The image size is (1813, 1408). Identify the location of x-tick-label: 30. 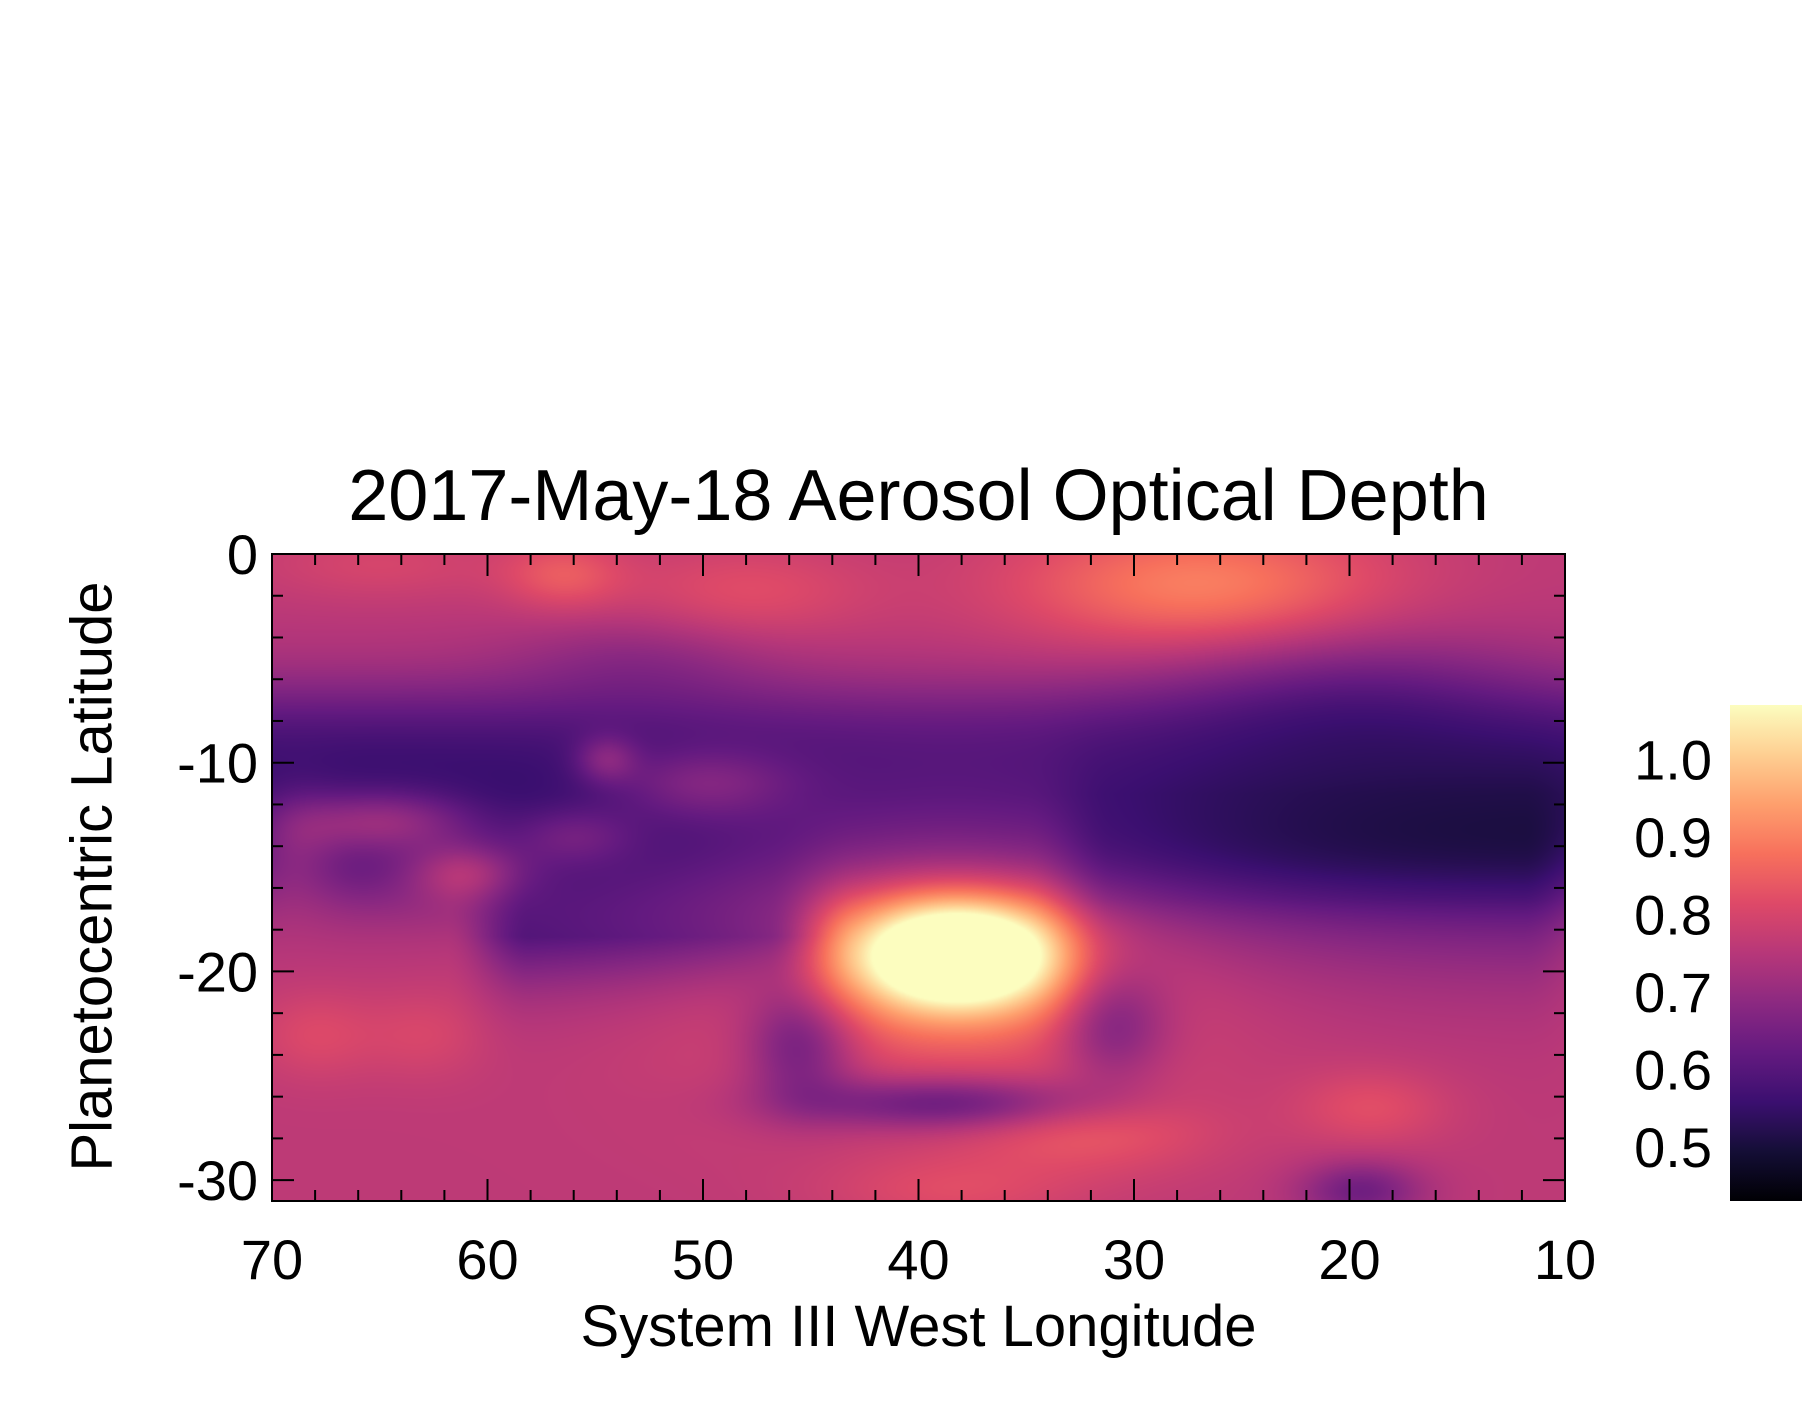
(1134, 1259).